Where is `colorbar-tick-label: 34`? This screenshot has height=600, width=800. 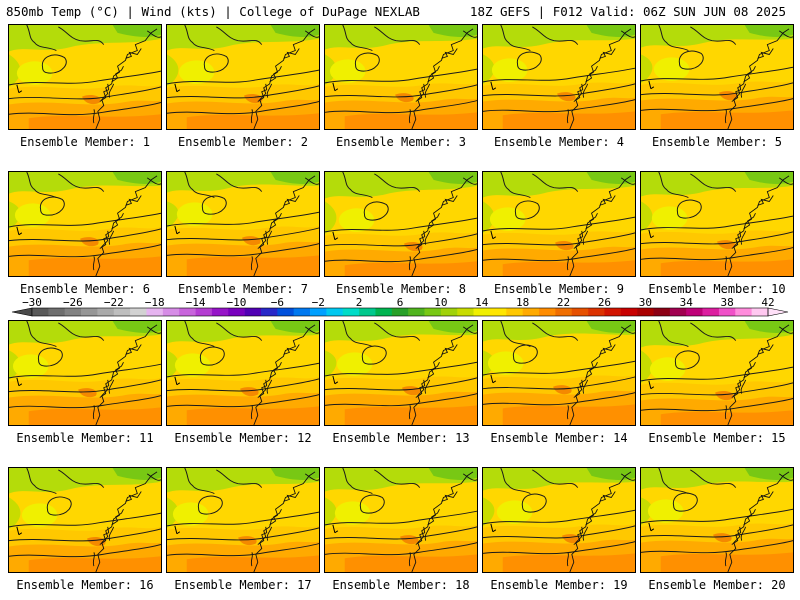
colorbar-tick-label: 34 is located at coordinates (687, 302).